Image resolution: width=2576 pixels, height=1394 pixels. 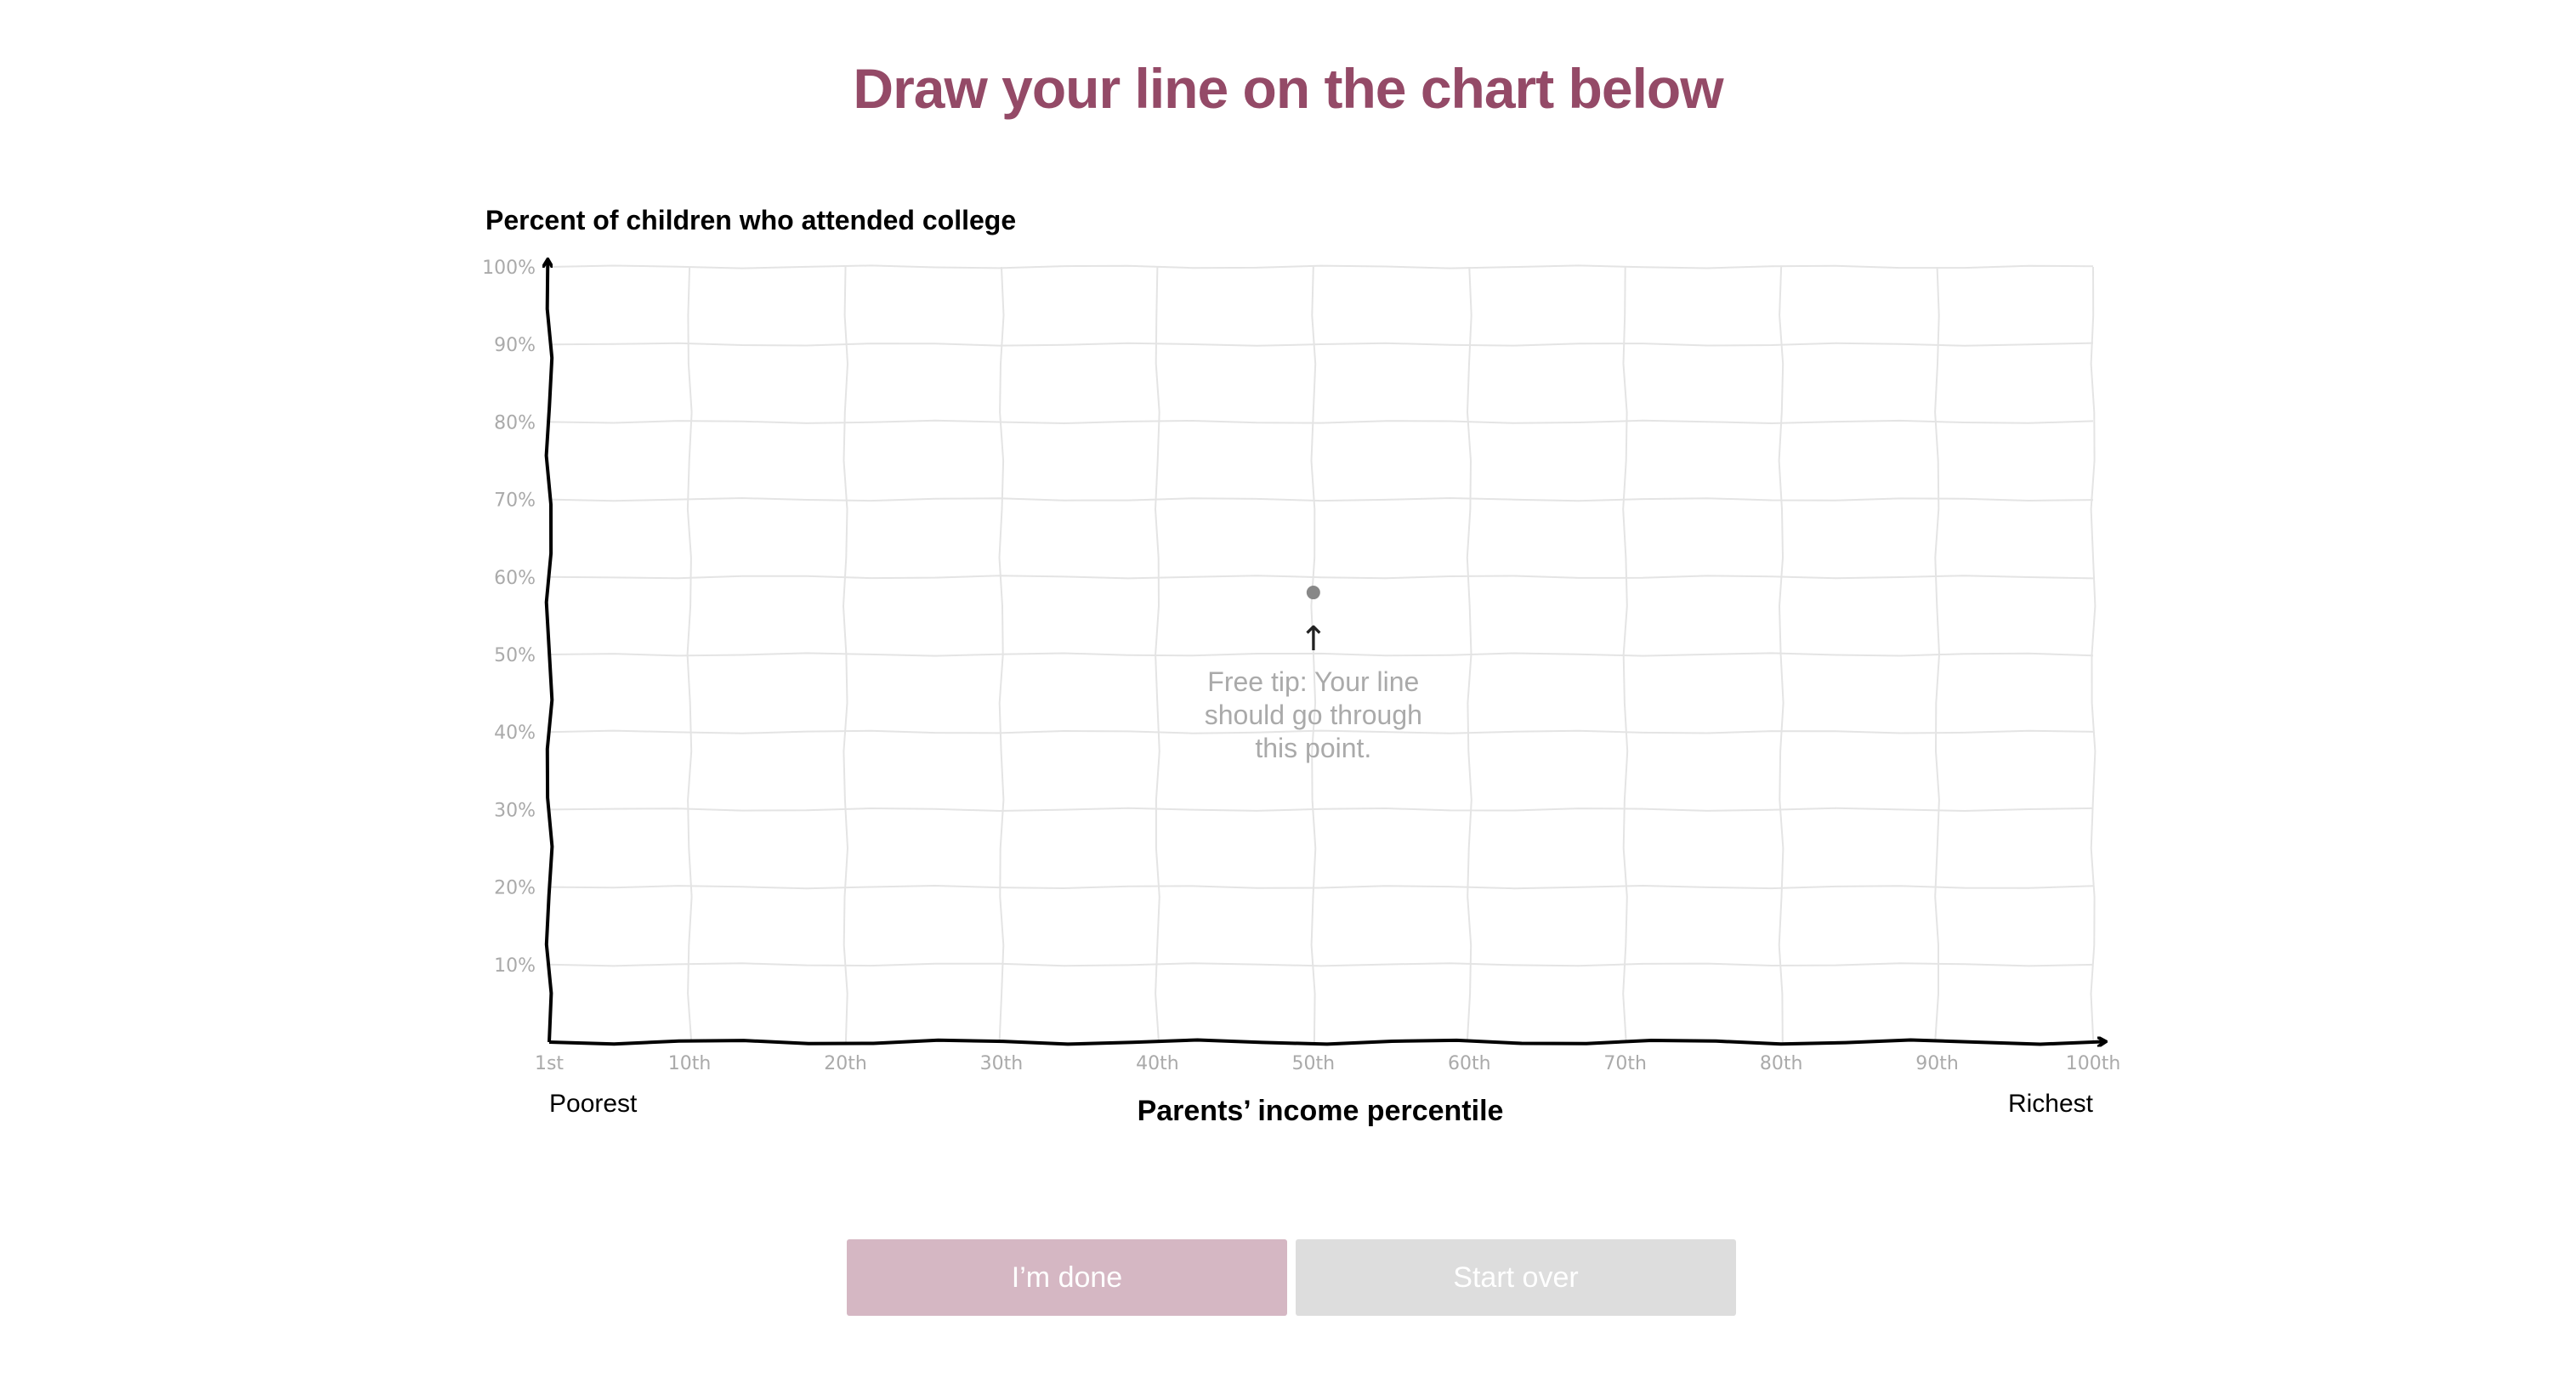 What do you see at coordinates (1067, 1277) in the screenshot?
I see `done-button: I’m done` at bounding box center [1067, 1277].